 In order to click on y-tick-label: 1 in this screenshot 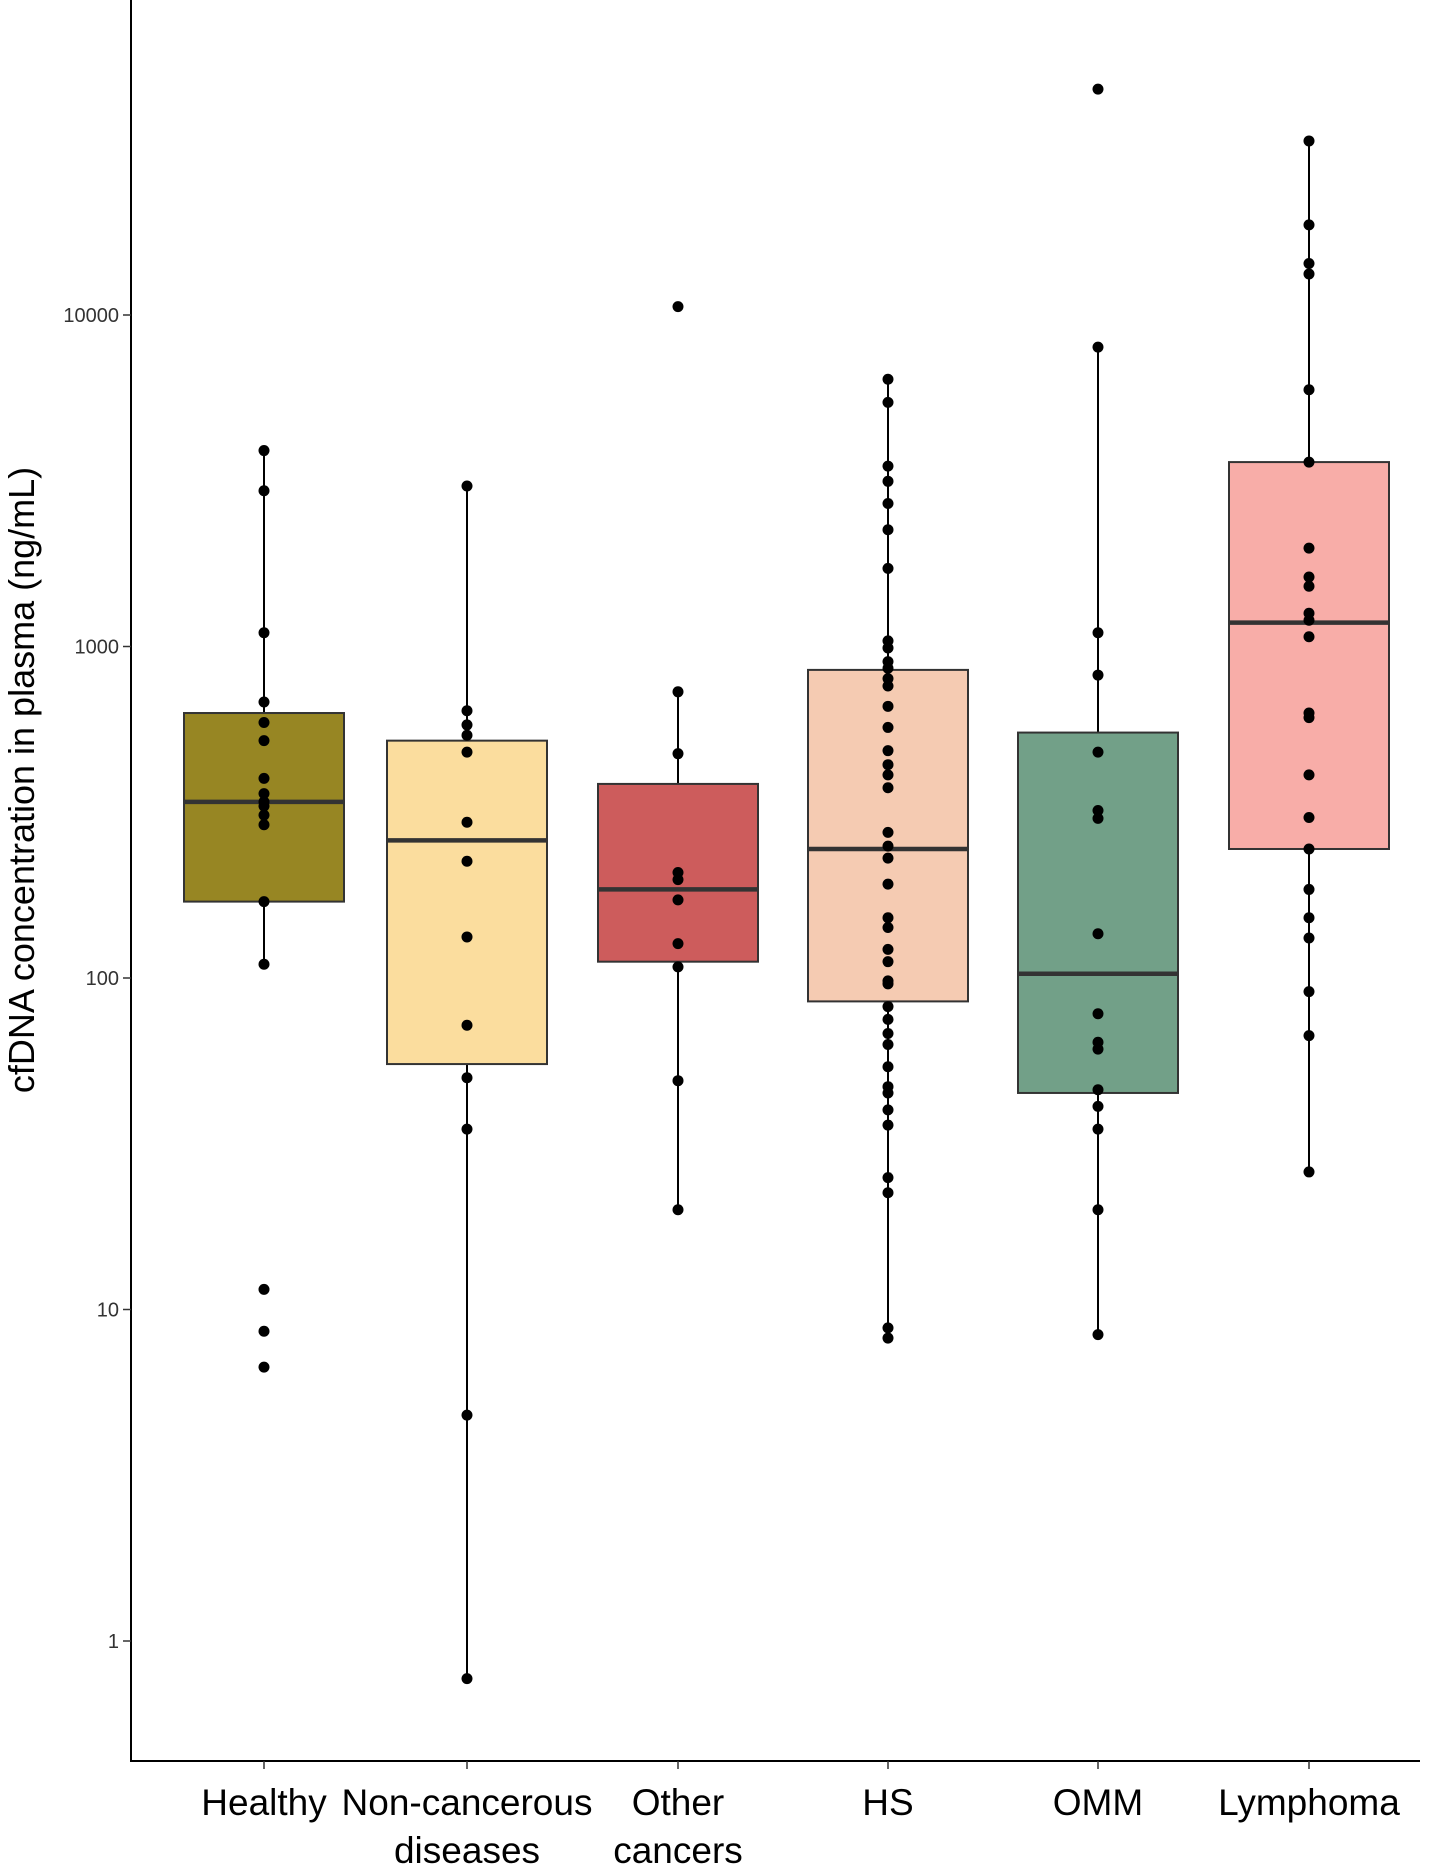, I will do `click(113, 1642)`.